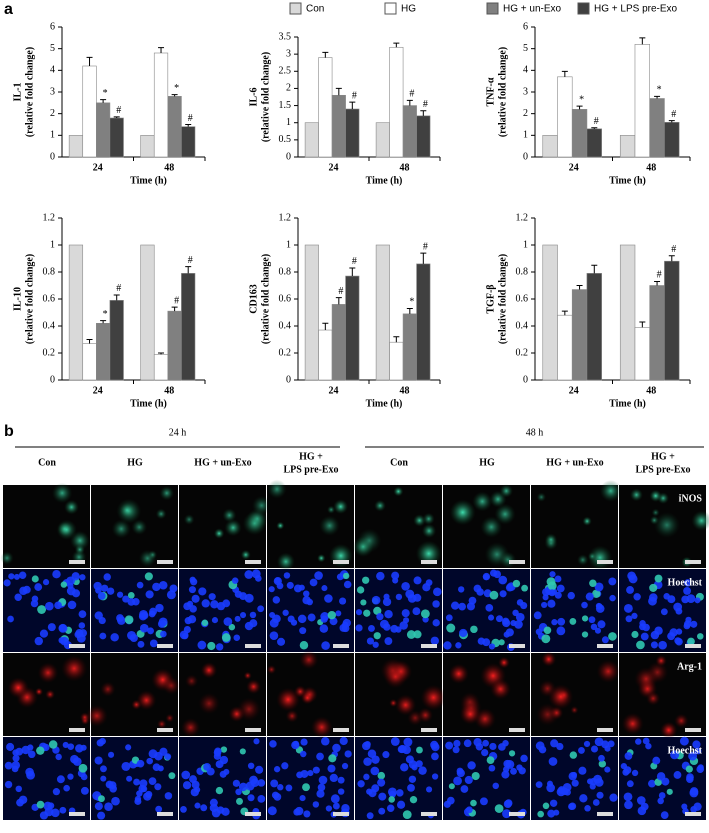 The height and width of the screenshot is (833, 709). What do you see at coordinates (148, 403) in the screenshot?
I see `x-axis-label: Time (h)` at bounding box center [148, 403].